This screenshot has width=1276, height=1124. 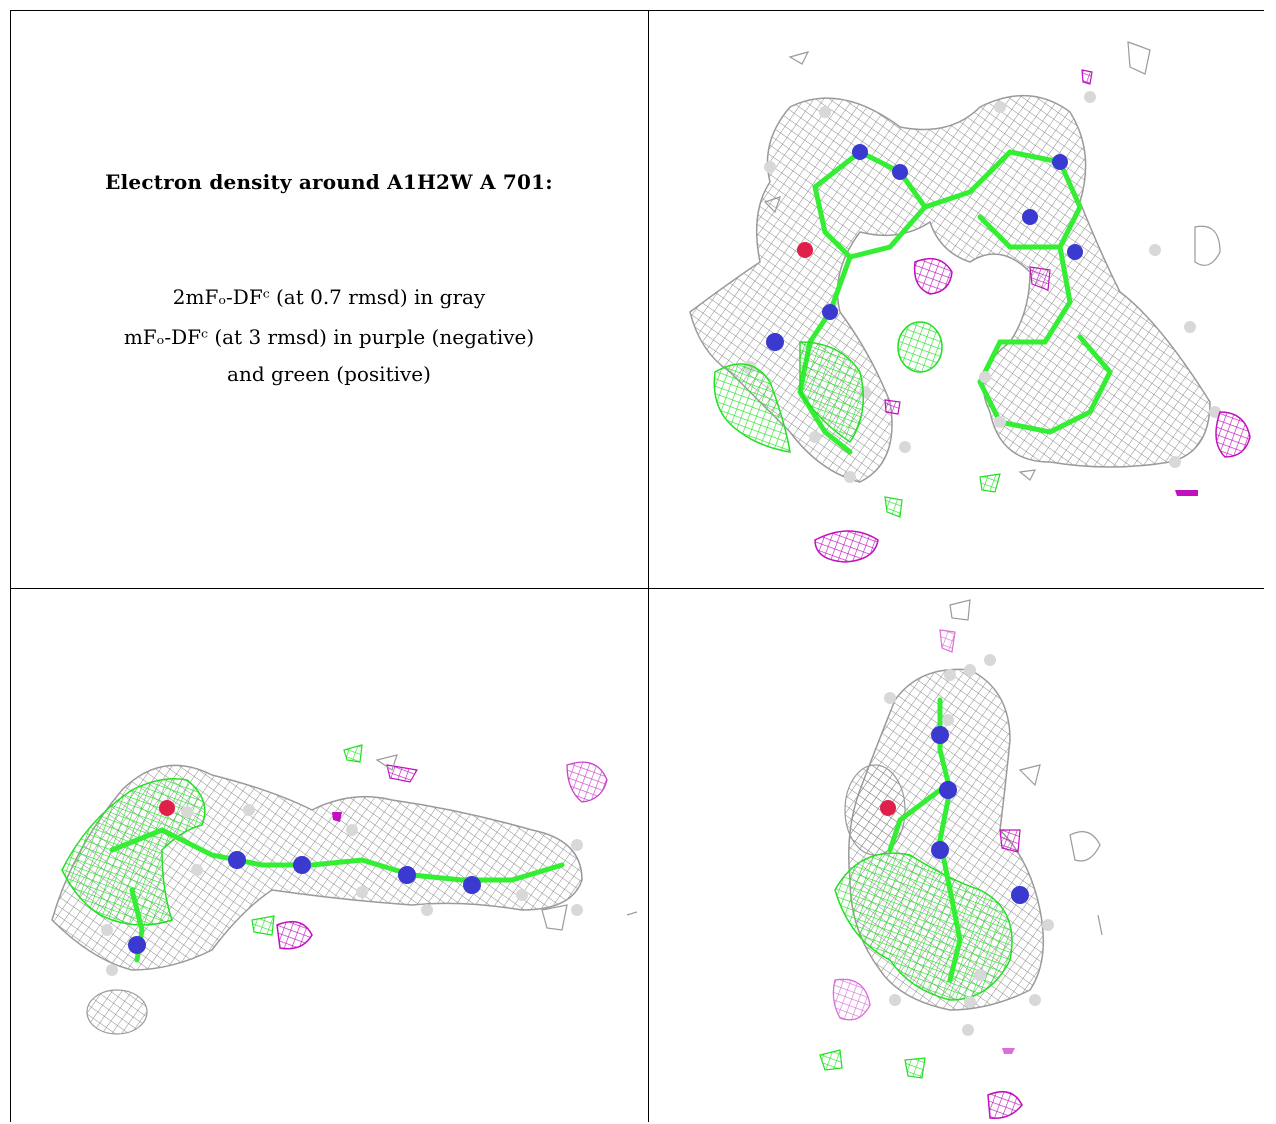 What do you see at coordinates (637, 10) in the screenshot?
I see `table-border-top` at bounding box center [637, 10].